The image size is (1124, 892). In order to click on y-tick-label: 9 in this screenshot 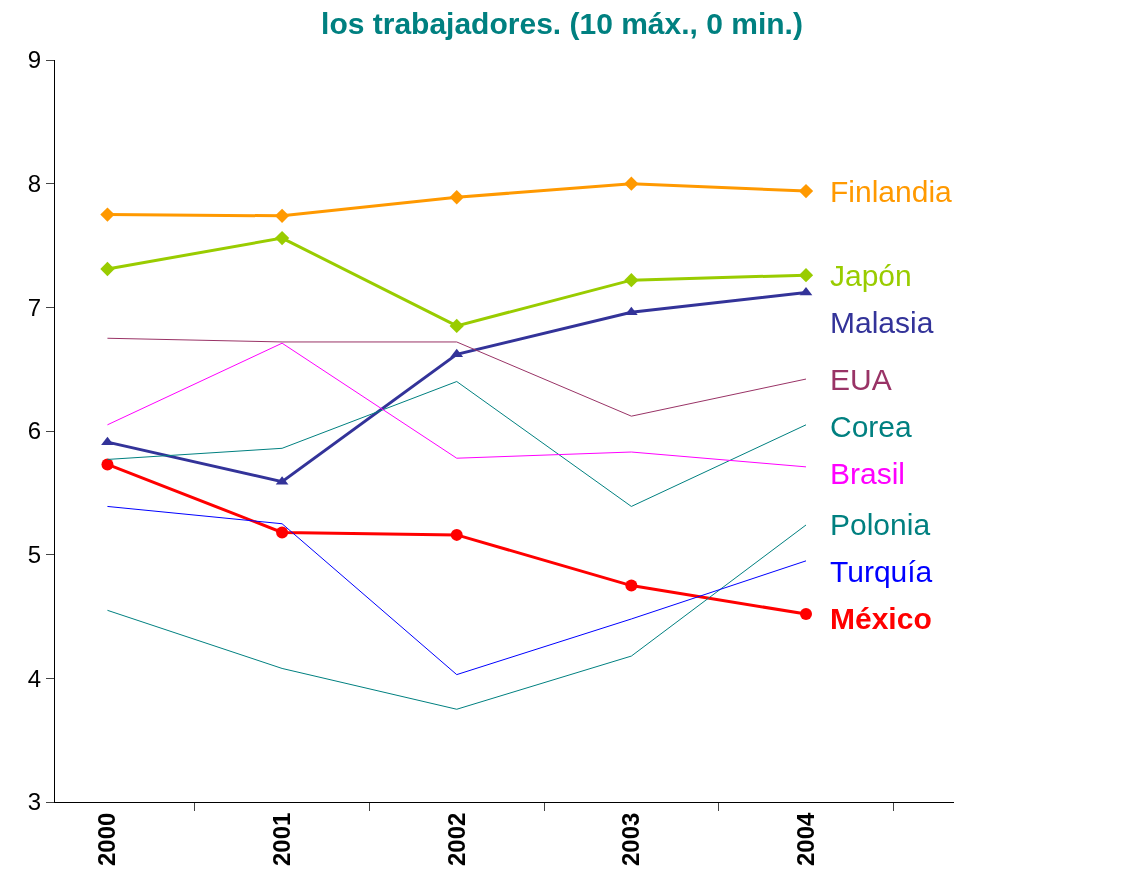, I will do `click(34, 60)`.